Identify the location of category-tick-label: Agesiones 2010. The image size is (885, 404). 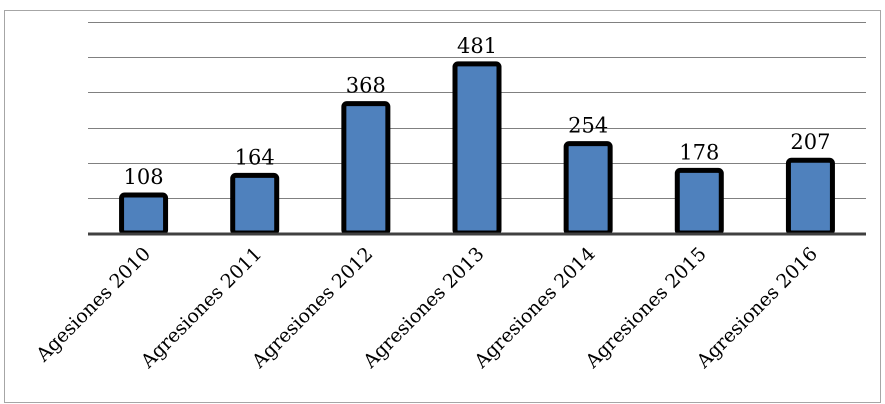
(93, 305).